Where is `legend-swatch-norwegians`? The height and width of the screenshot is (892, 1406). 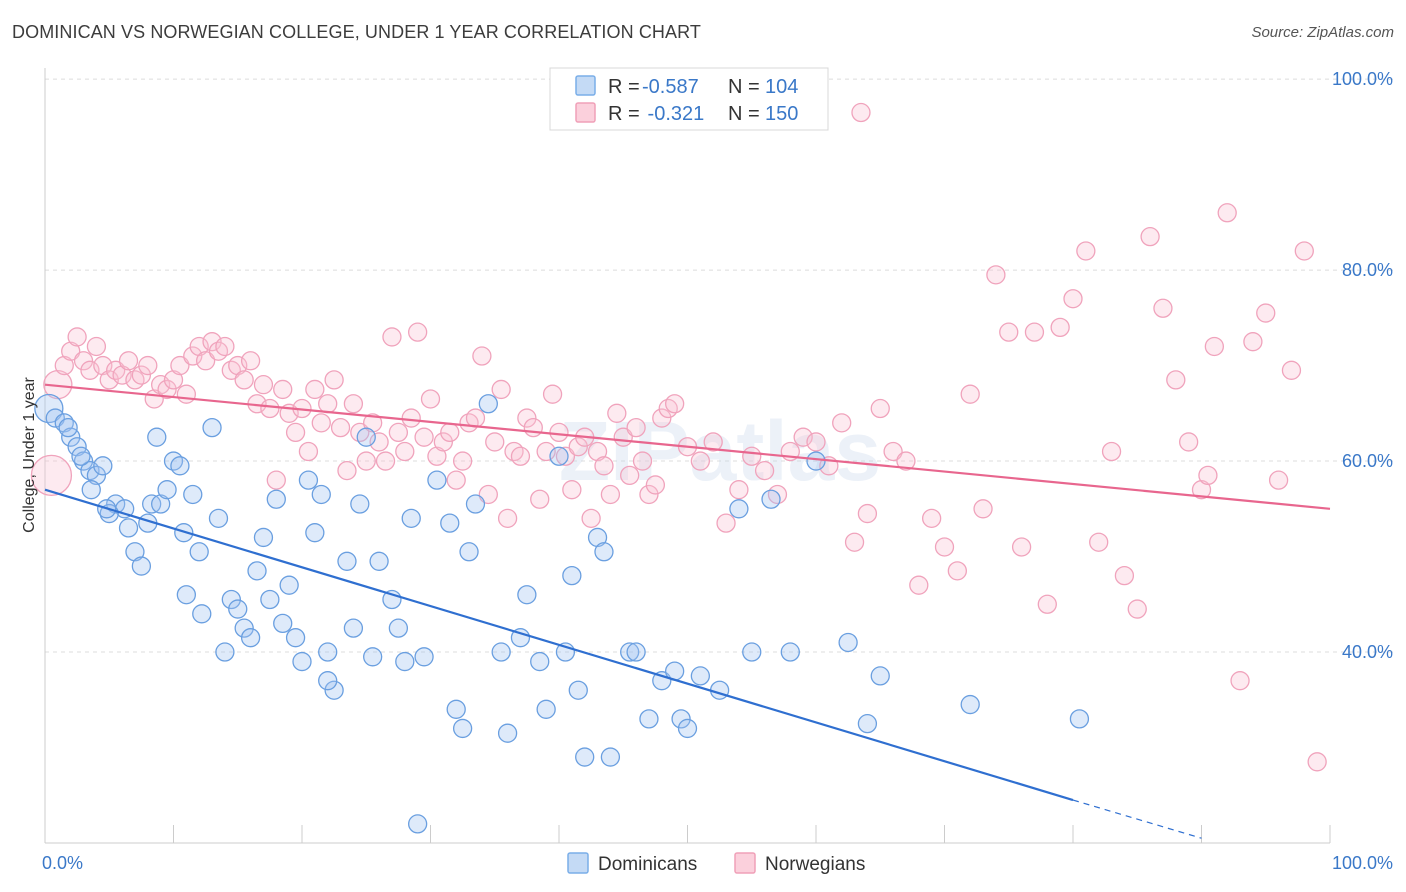 legend-swatch-norwegians is located at coordinates (585, 112).